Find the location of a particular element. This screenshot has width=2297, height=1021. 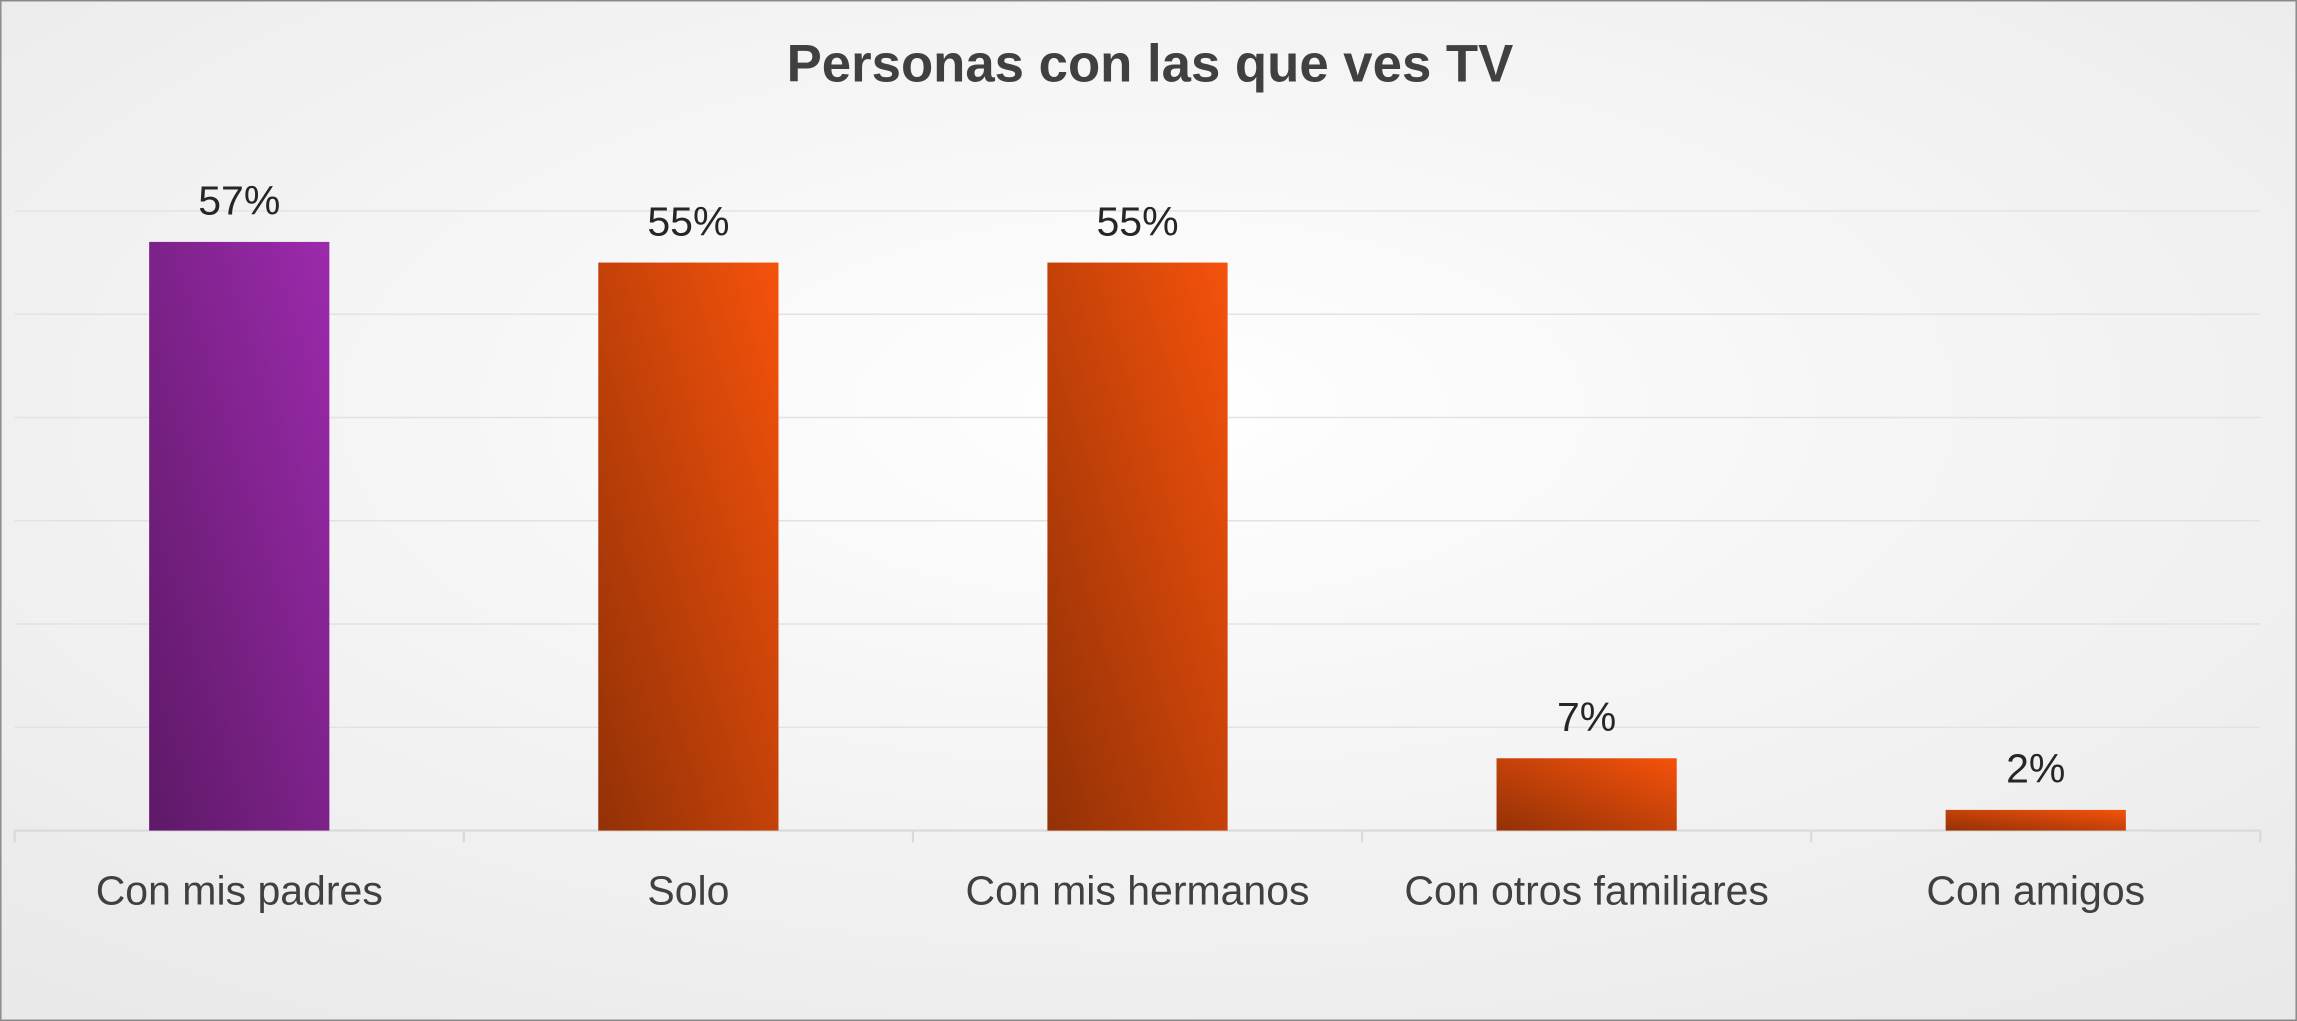

x-tick-label: Con mis hermanos is located at coordinates (1137, 890).